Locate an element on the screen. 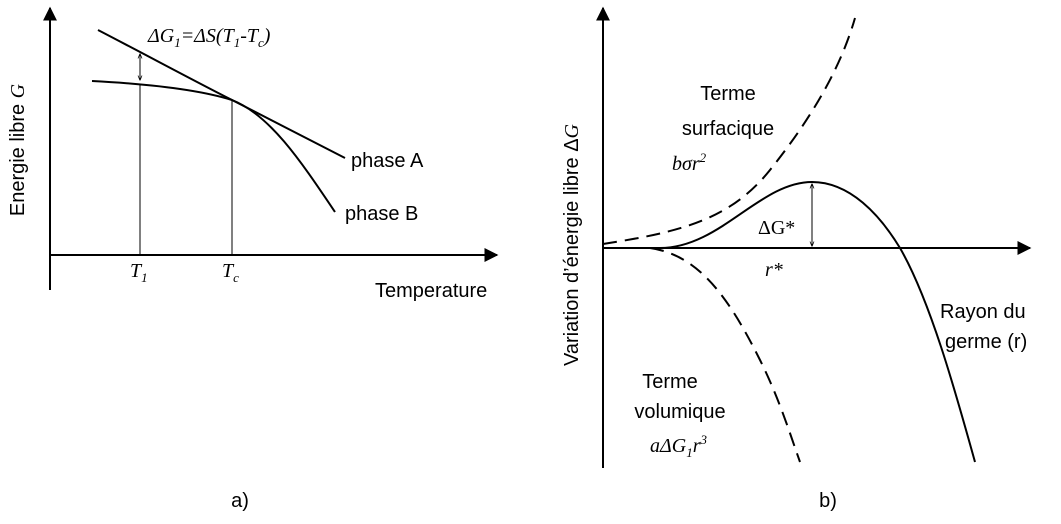 The image size is (1061, 524). surface-term: surfacique is located at coordinates (728, 129).